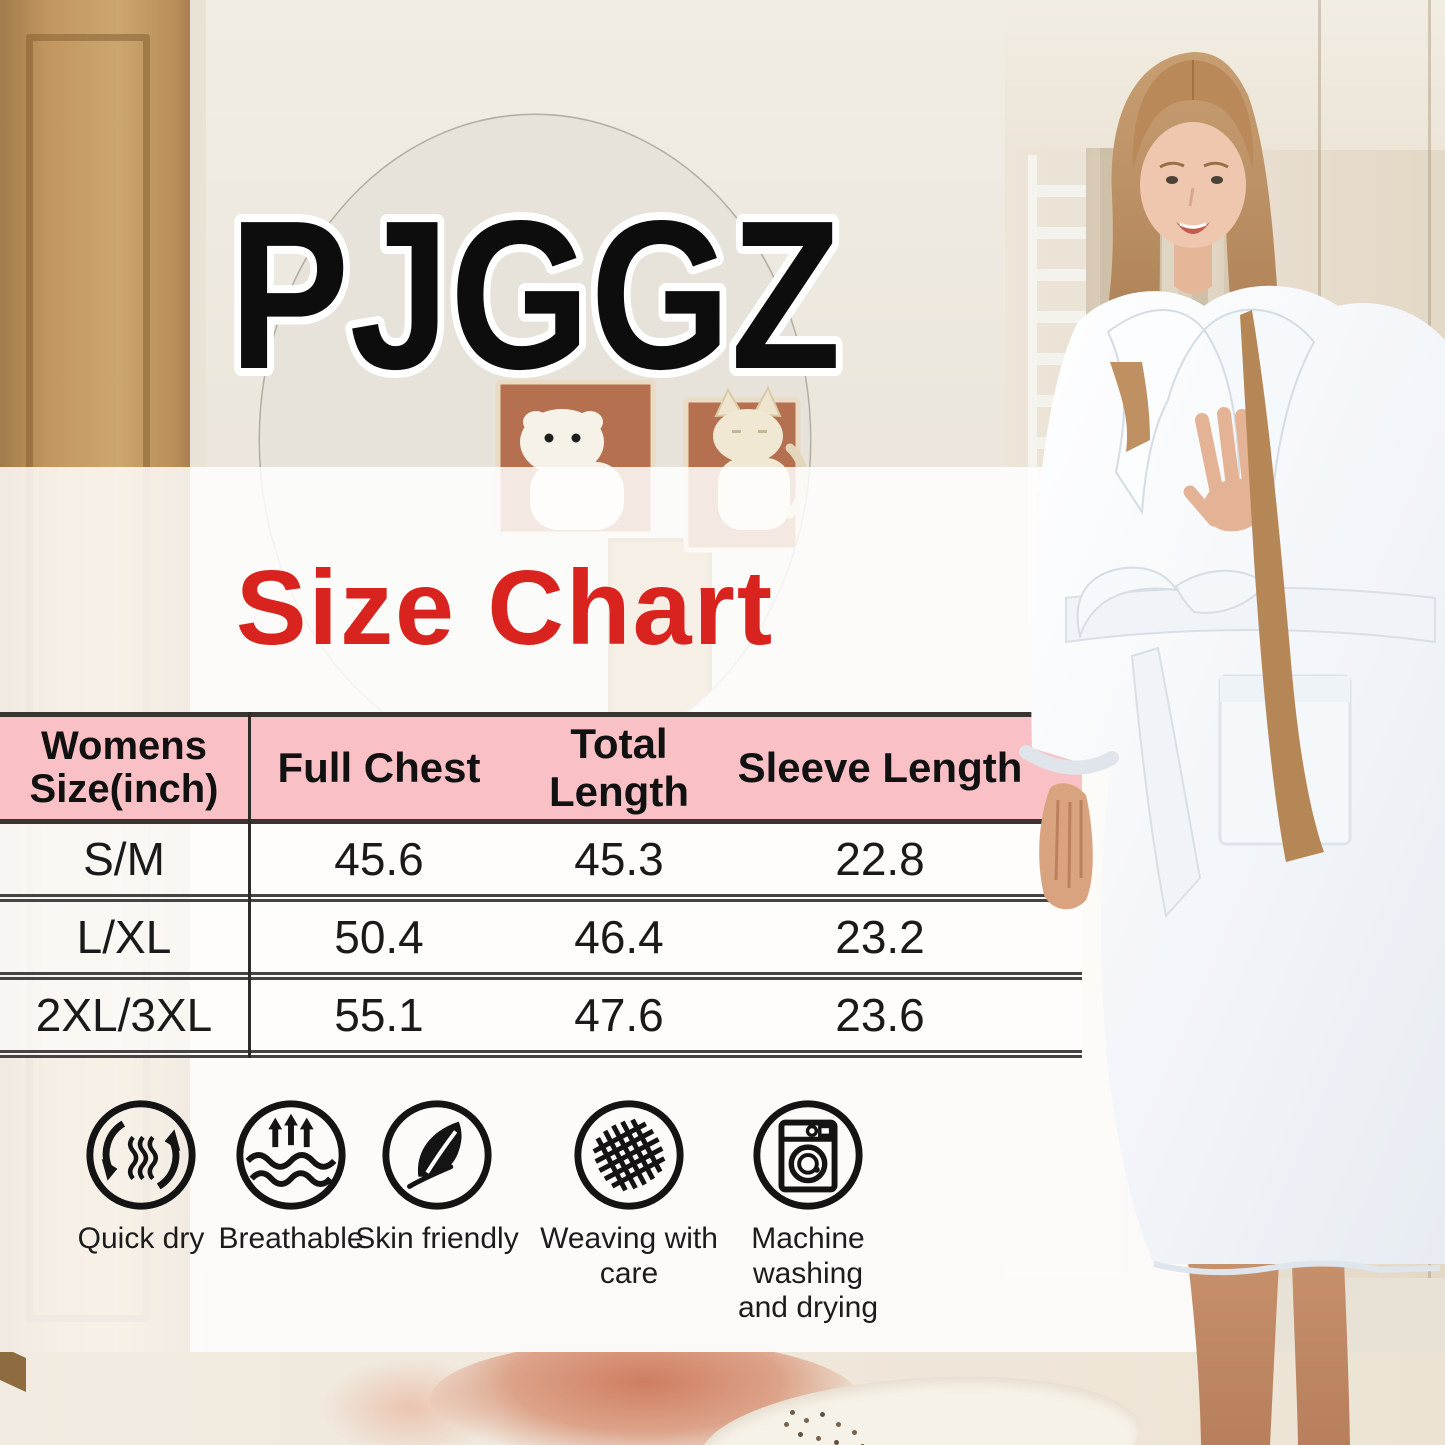 This screenshot has height=1445, width=1445. Describe the element at coordinates (808, 1155) in the screenshot. I see `machine-wash-icon` at that location.